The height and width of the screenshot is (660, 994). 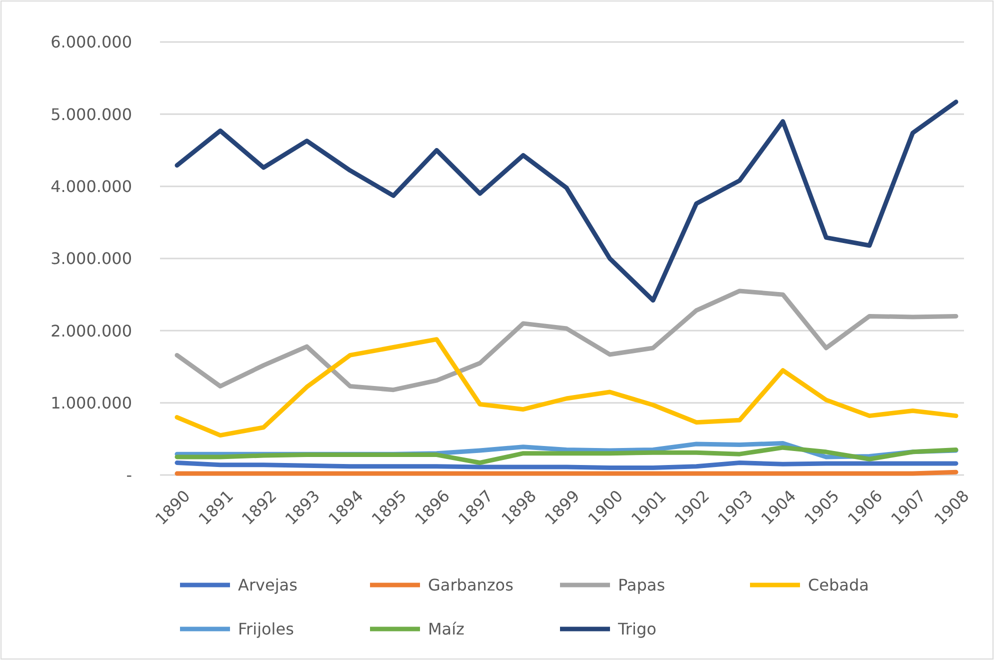 I want to click on legend-label: Arvejas, so click(x=268, y=585).